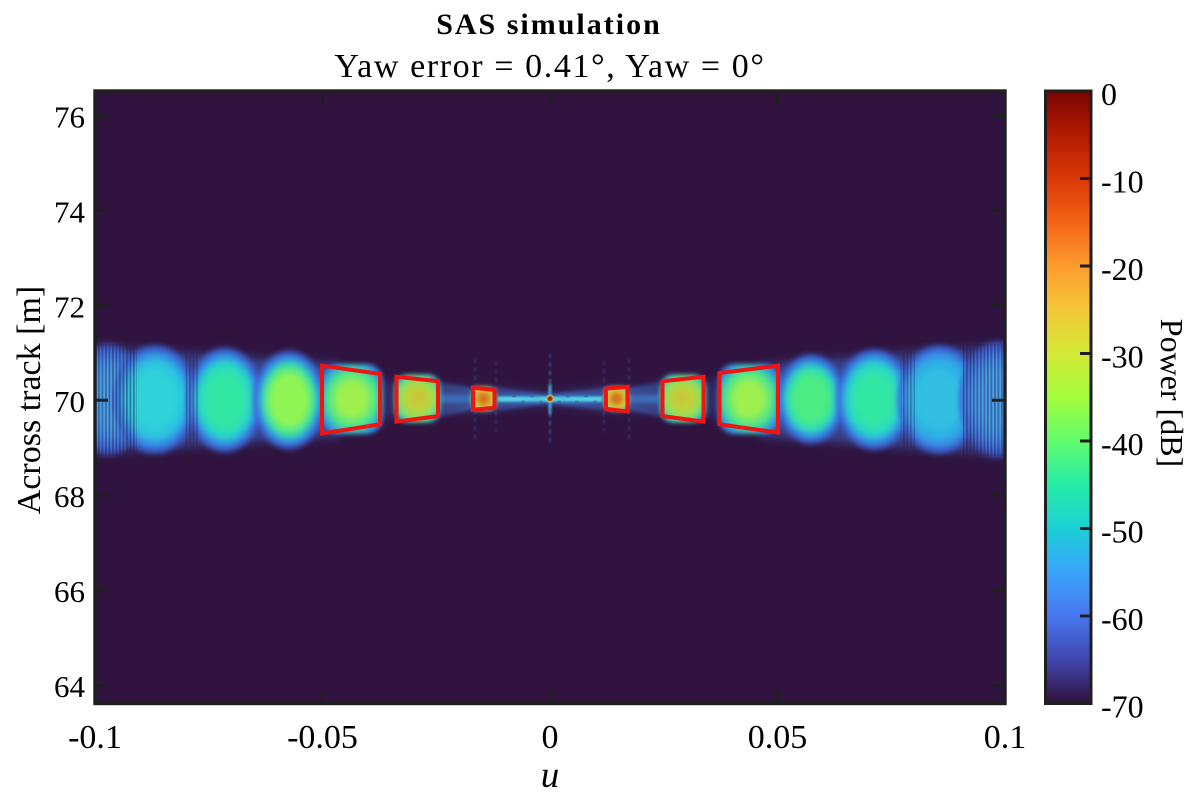  I want to click on svg-text: Power [dB], so click(1172, 393).